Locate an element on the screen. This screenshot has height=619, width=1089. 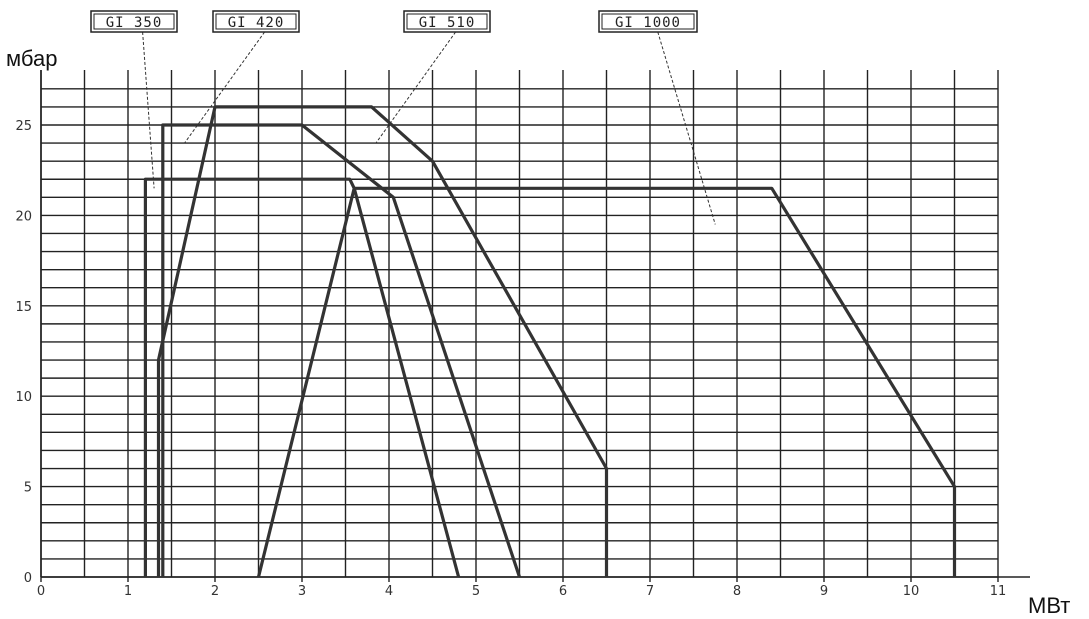
x-axis-title: МВт is located at coordinates (1049, 605).